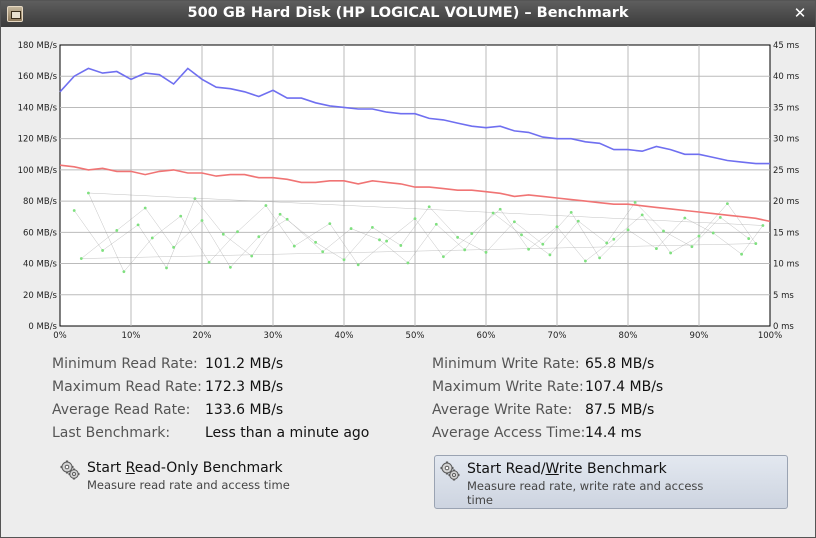 This screenshot has width=816, height=538. What do you see at coordinates (60, 336) in the screenshot?
I see `x-axis-tick-label: 0%` at bounding box center [60, 336].